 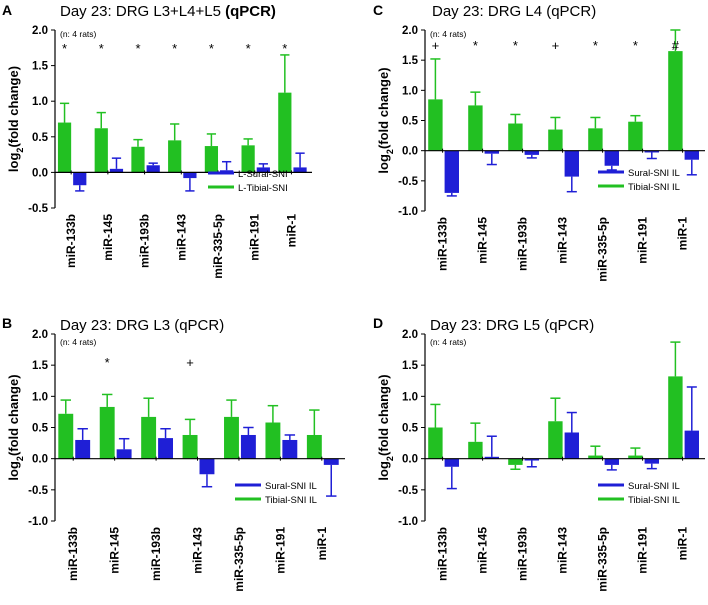 What do you see at coordinates (514, 11) in the screenshot?
I see `chart-title: Day 23: DRG L4 (qPCR)` at bounding box center [514, 11].